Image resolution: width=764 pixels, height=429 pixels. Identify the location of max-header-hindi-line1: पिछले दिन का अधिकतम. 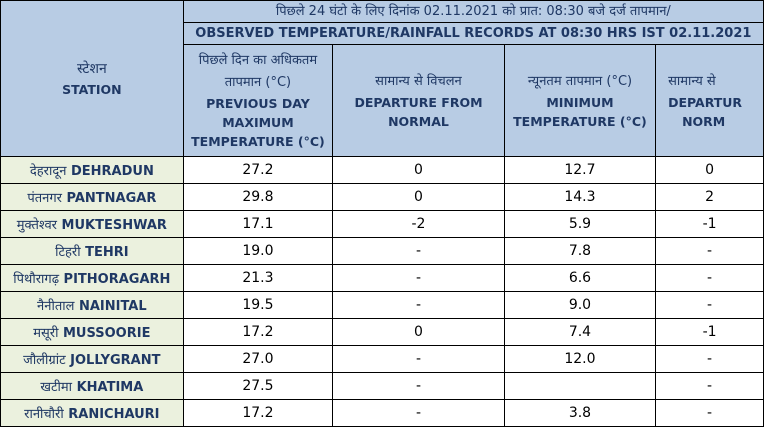
(258, 60).